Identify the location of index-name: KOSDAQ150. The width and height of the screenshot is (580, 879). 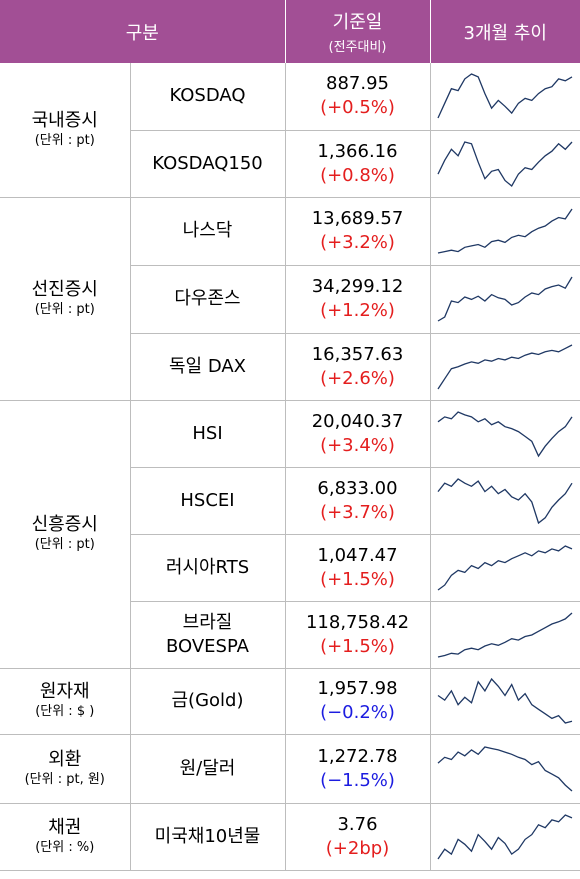
(207, 163).